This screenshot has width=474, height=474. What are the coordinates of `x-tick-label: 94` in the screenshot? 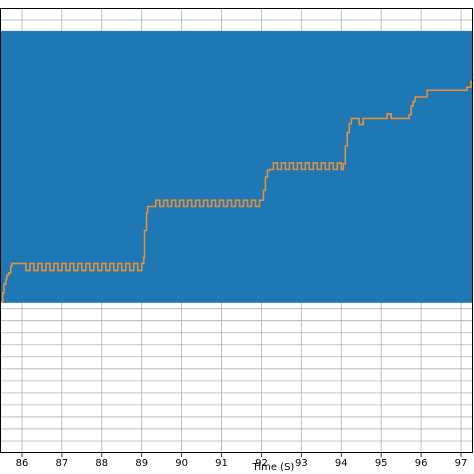 It's located at (341, 463).